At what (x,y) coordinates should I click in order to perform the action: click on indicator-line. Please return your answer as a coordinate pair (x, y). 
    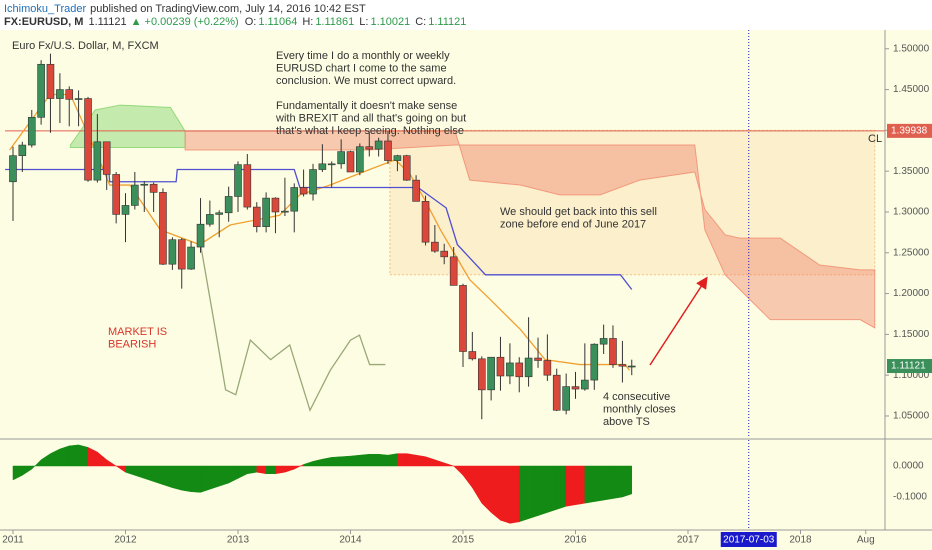
    Looking at the image, I should click on (292, 325).